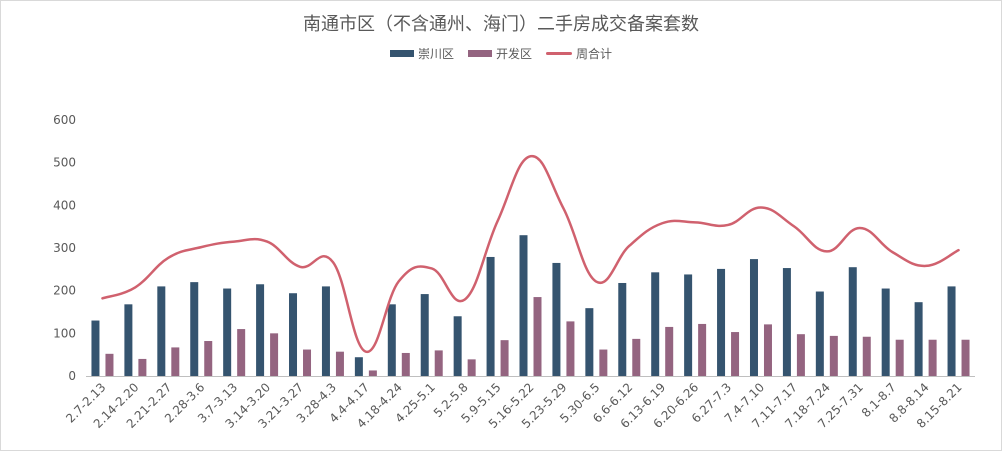 This screenshot has width=1002, height=451. Describe the element at coordinates (64, 248) in the screenshot. I see `y-tick-label: 300` at that location.